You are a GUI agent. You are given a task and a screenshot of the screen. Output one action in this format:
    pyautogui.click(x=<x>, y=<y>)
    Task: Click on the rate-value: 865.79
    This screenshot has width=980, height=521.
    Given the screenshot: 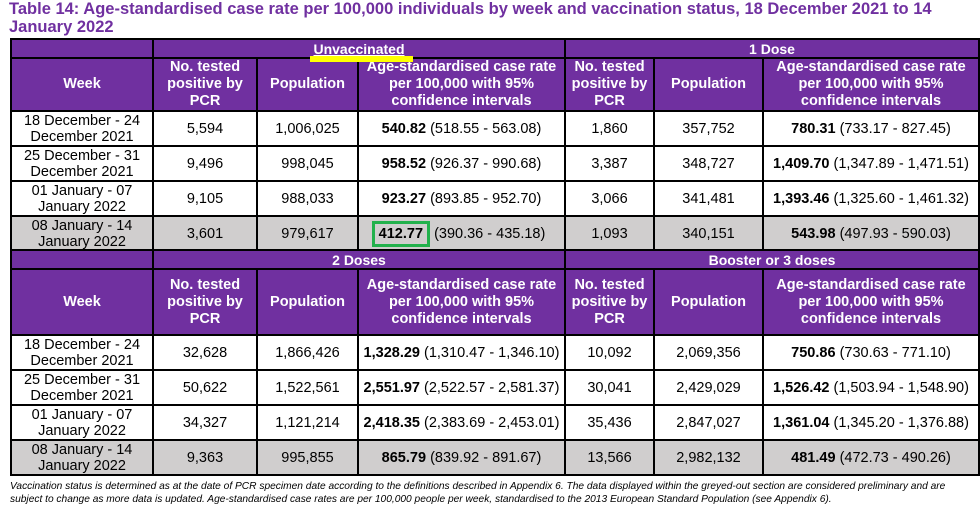 What is the action you would take?
    pyautogui.click(x=404, y=457)
    